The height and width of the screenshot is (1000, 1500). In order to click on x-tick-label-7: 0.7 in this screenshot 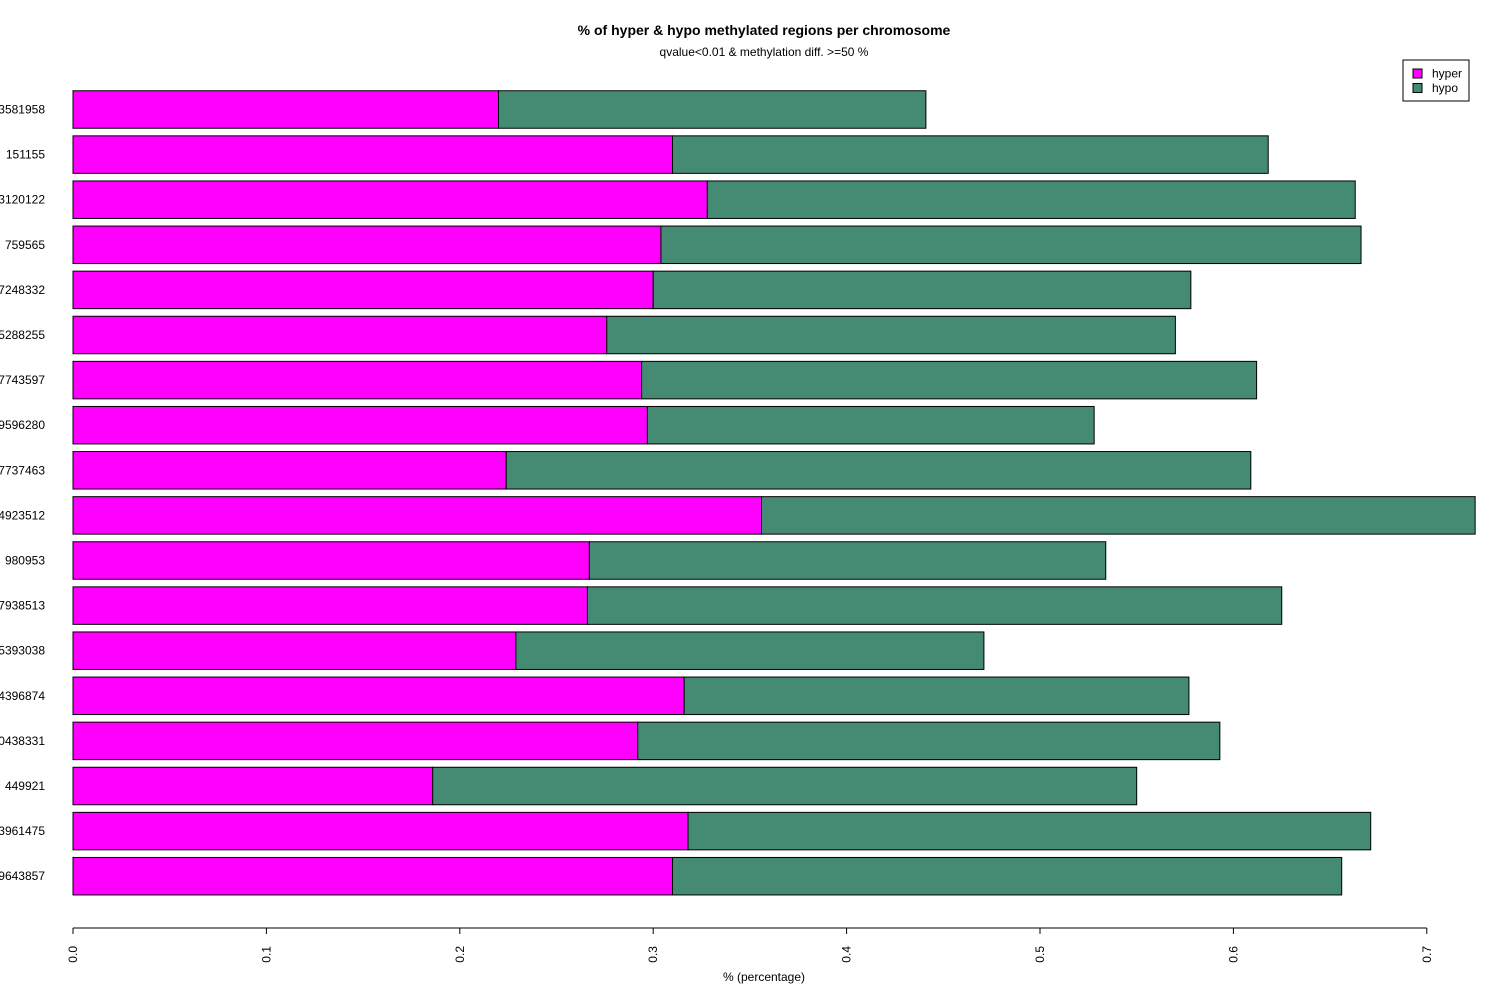, I will do `click(1427, 954)`.